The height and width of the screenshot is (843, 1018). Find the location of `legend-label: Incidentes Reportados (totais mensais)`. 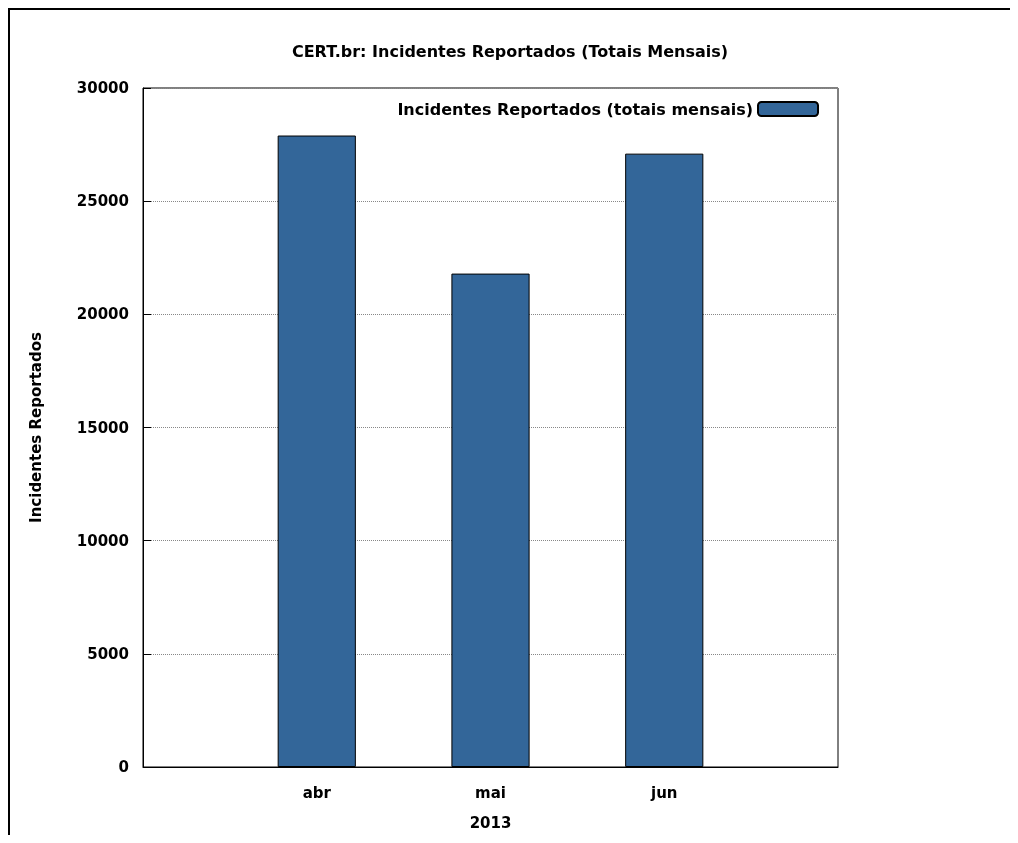

legend-label: Incidentes Reportados (totais mensais) is located at coordinates (575, 109).